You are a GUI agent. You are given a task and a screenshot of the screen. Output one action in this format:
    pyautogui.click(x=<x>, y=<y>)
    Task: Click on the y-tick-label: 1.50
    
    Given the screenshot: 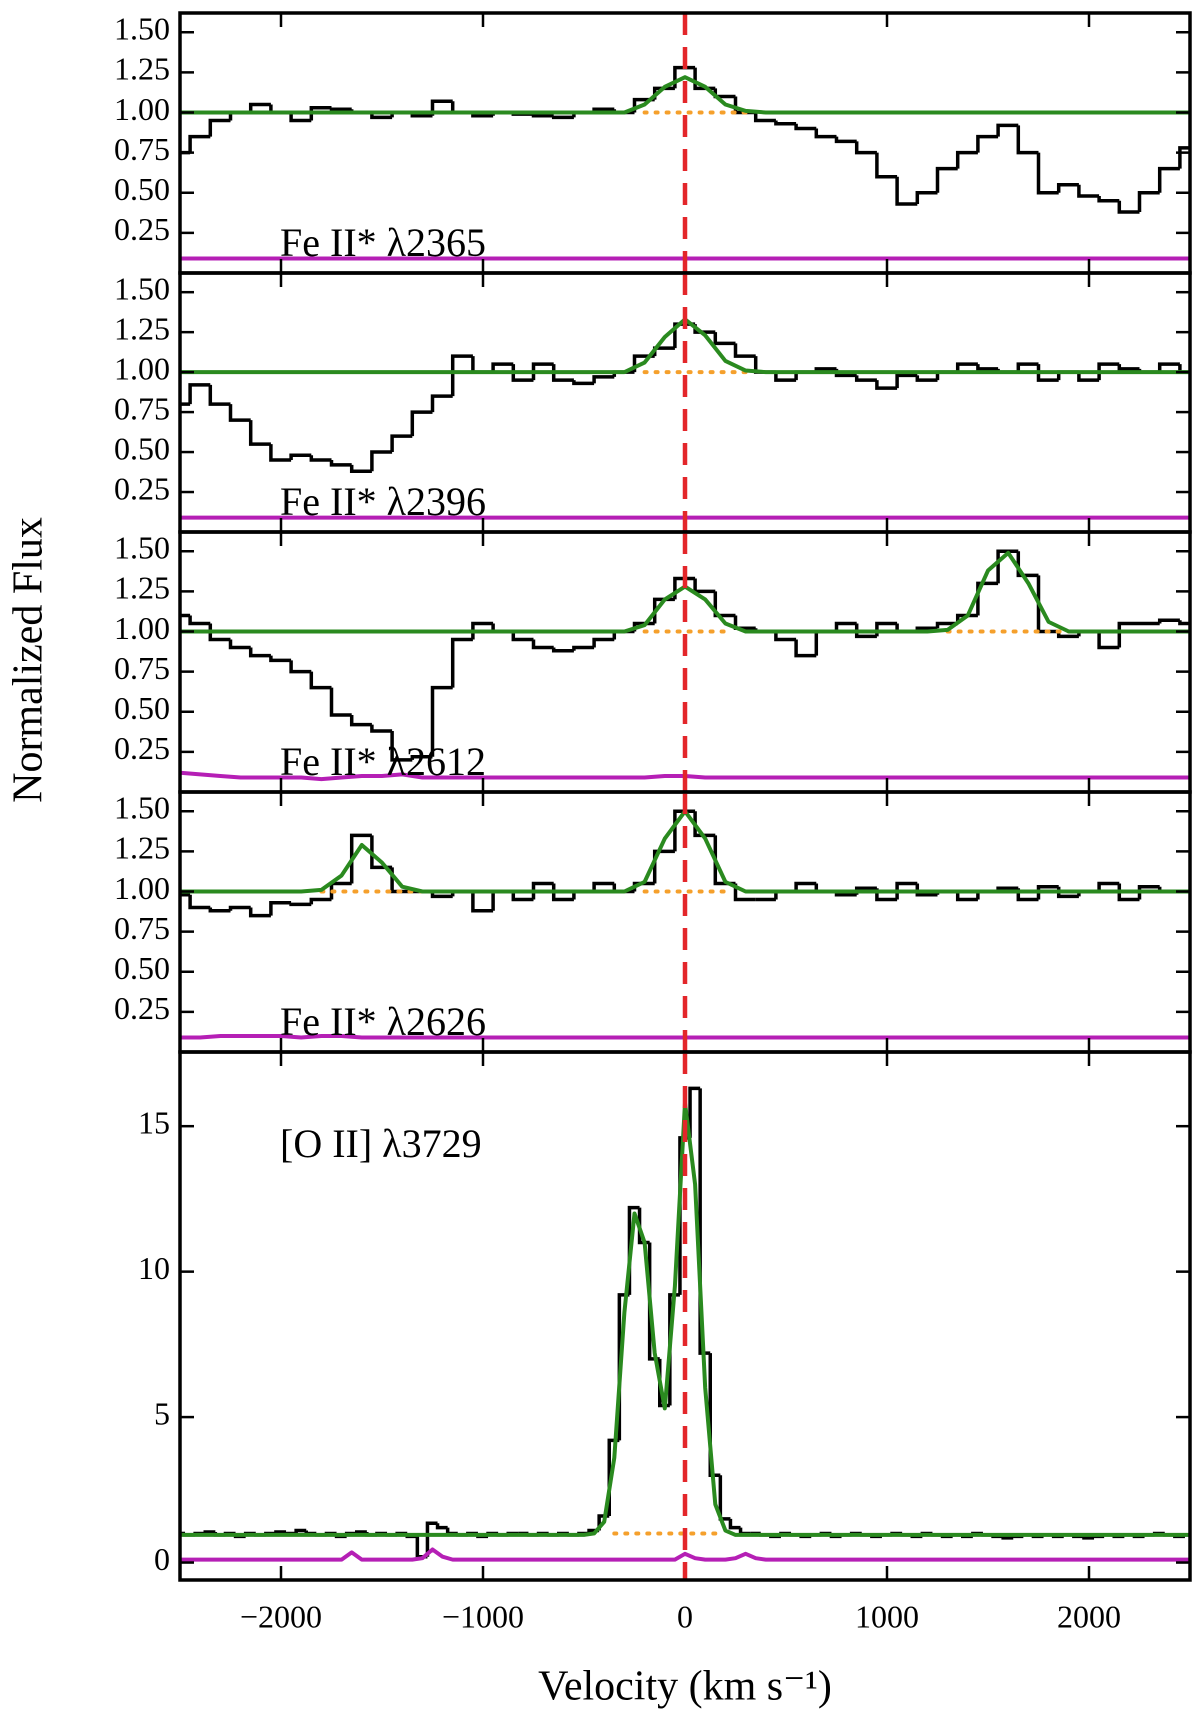 What is the action you would take?
    pyautogui.click(x=142, y=29)
    